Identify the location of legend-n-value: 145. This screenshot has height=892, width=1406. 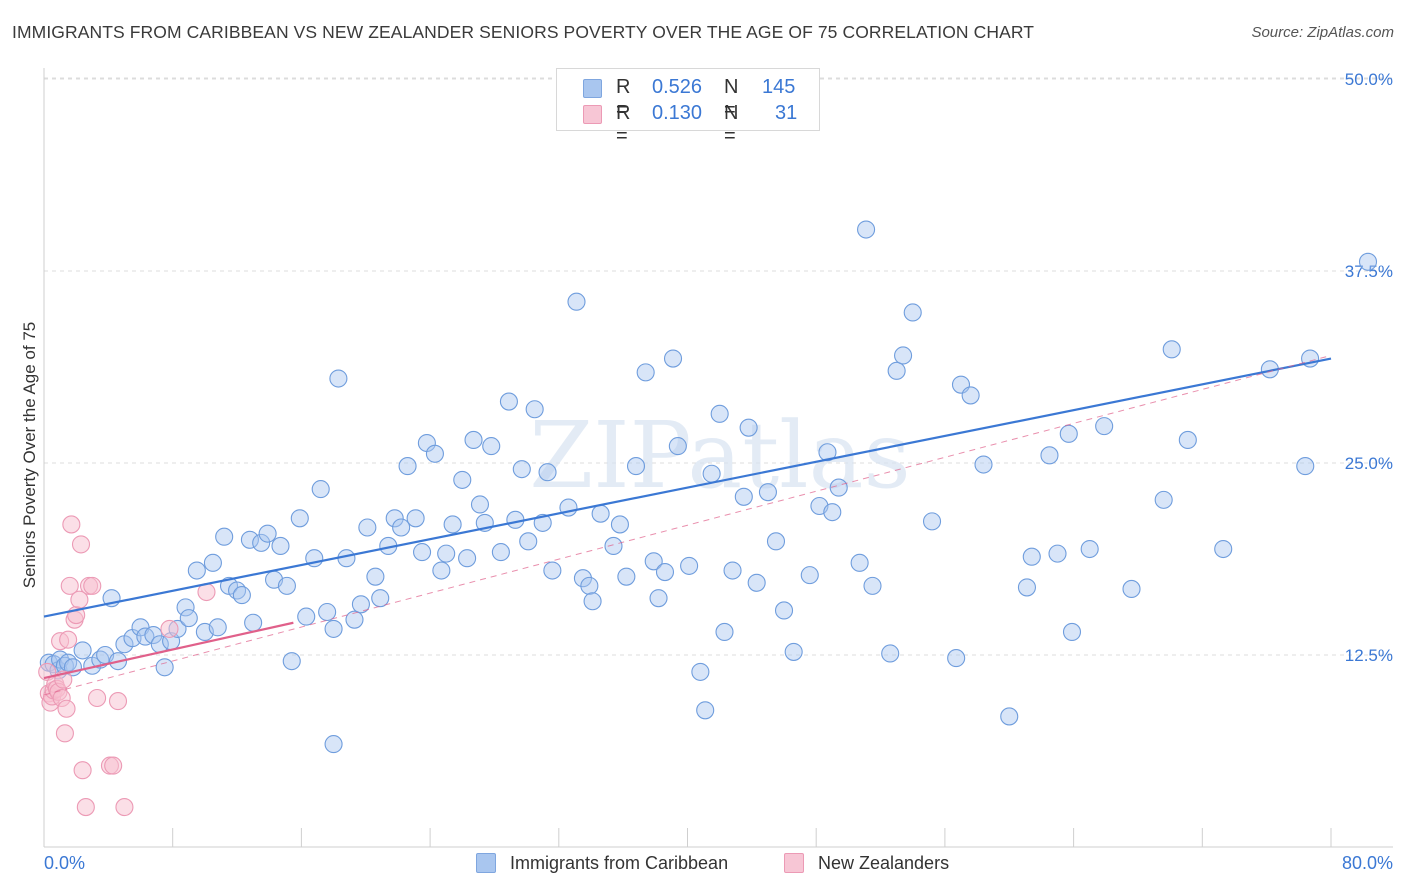
(779, 87).